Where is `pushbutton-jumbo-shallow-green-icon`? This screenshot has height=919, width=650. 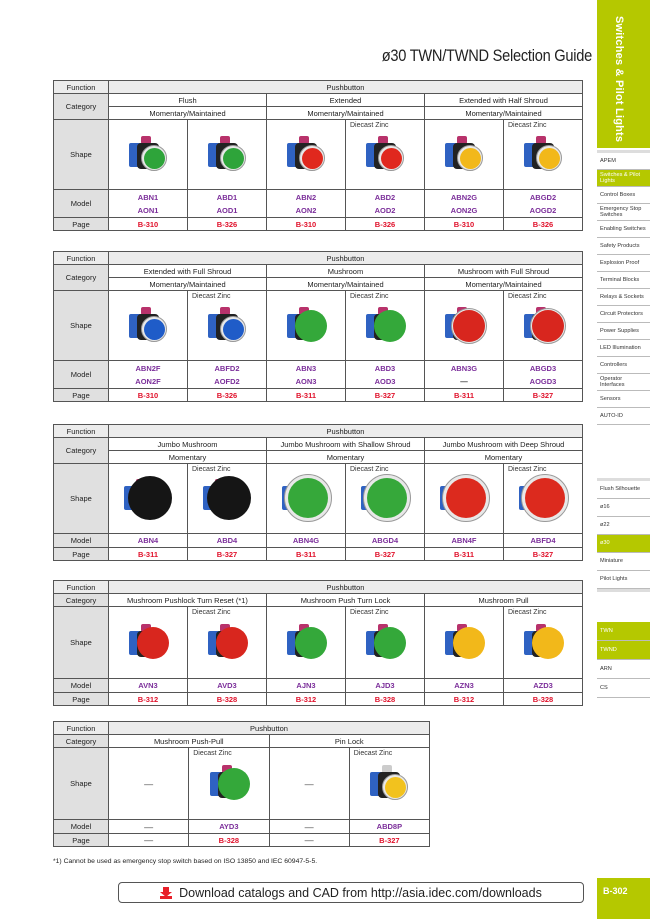
pushbutton-jumbo-shallow-green-icon is located at coordinates (306, 497).